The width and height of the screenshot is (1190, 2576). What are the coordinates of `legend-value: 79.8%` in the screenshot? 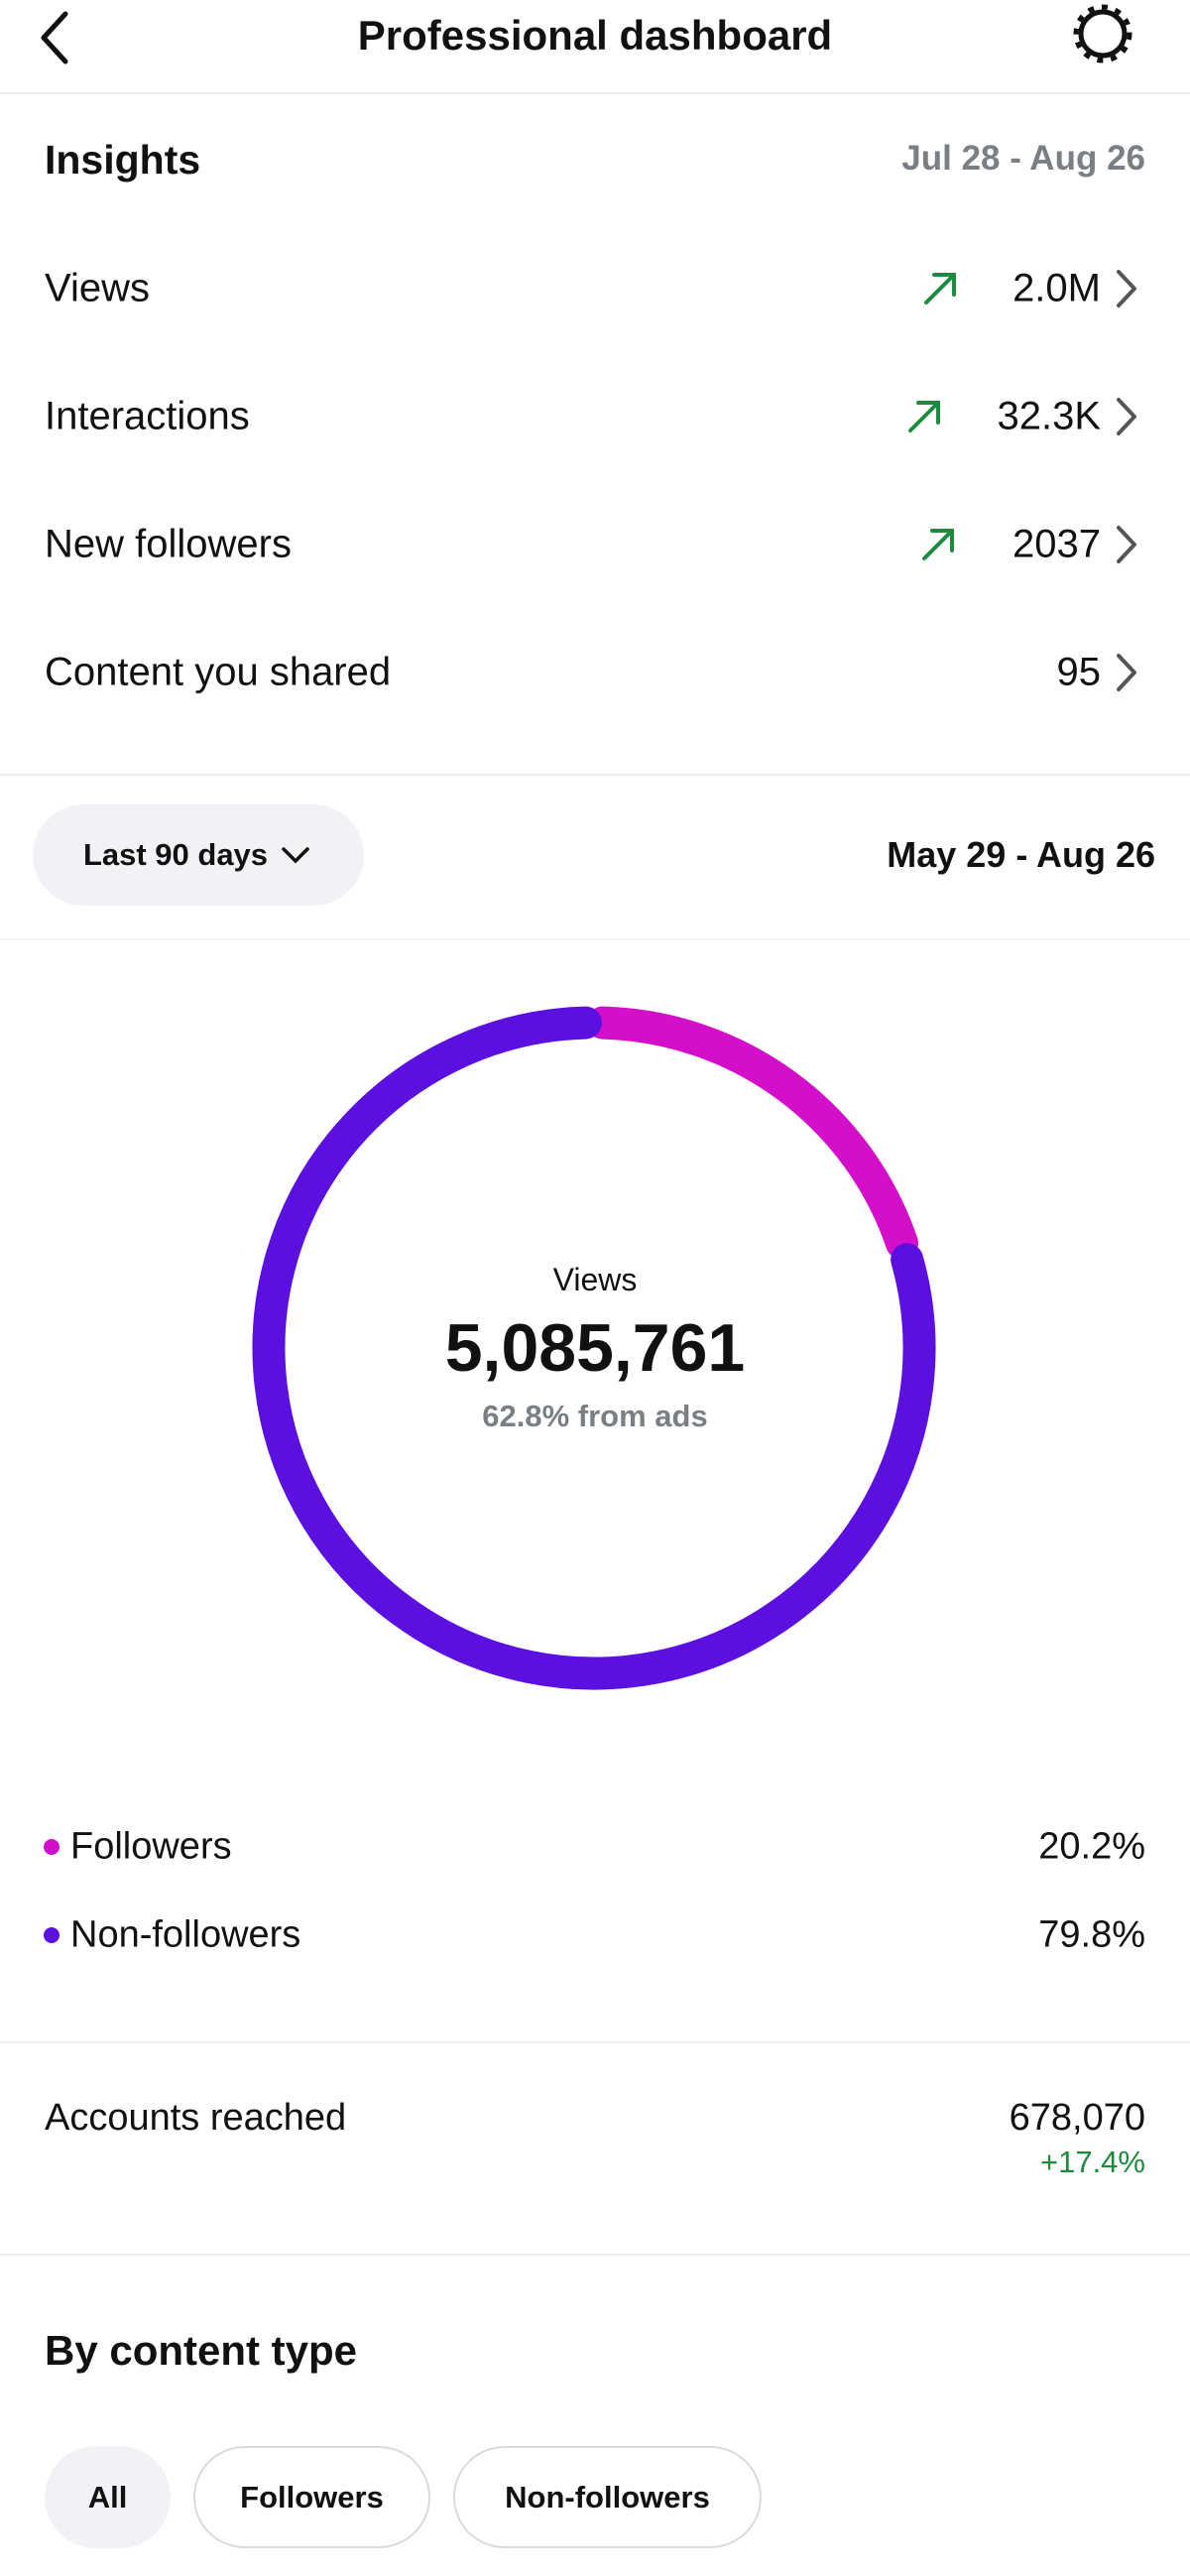 It's located at (1091, 1934).